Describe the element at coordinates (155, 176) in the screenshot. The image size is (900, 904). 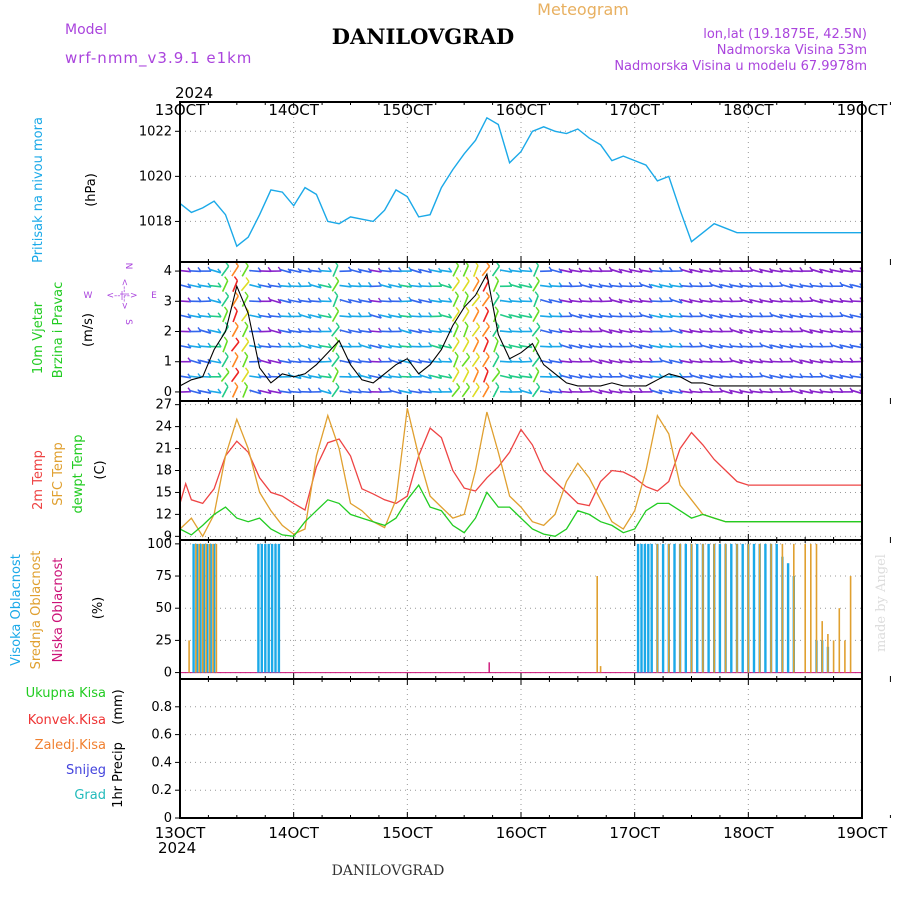
I see `ytick-label: 1020` at that location.